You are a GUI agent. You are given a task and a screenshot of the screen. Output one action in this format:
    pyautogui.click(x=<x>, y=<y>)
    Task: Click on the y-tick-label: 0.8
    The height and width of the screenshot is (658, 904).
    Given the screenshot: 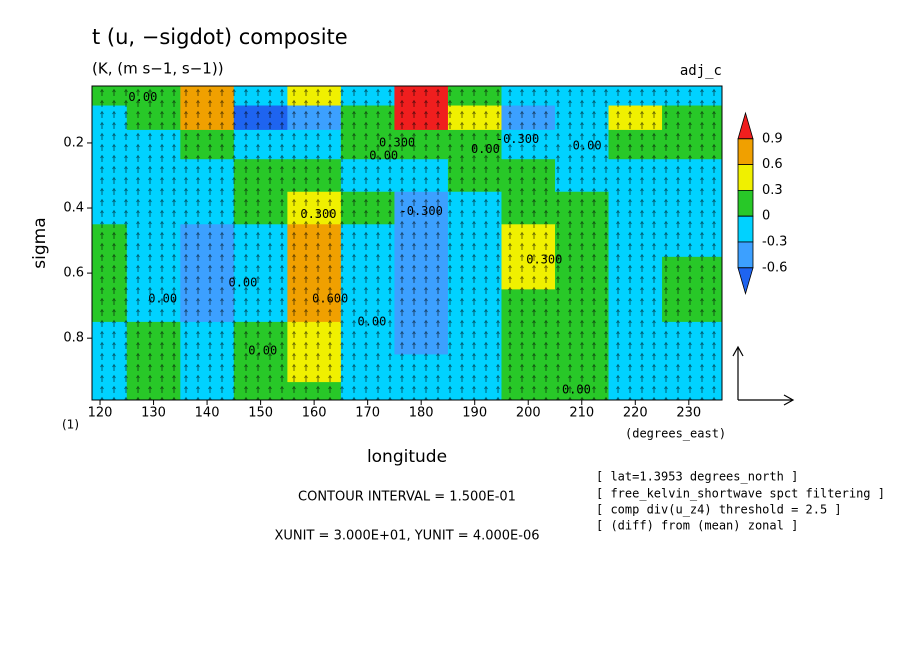 What is the action you would take?
    pyautogui.click(x=73, y=338)
    